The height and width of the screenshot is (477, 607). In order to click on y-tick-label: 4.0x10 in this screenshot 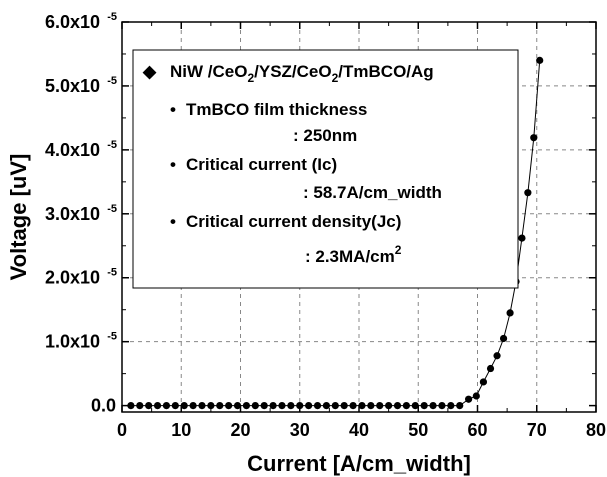, I will do `click(72, 150)`.